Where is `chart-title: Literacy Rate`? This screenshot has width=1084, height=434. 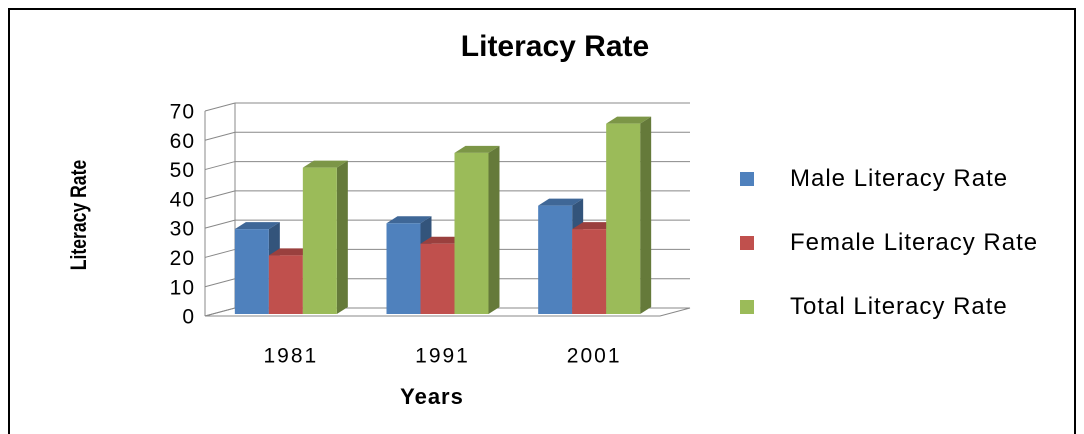
chart-title: Literacy Rate is located at coordinates (555, 46).